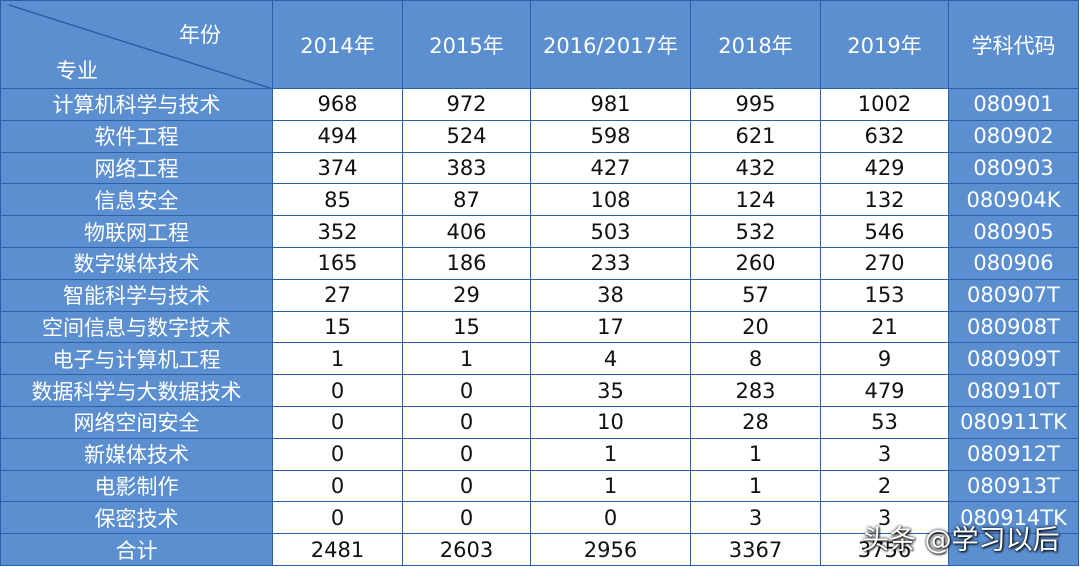 The height and width of the screenshot is (567, 1080). What do you see at coordinates (610, 44) in the screenshot?
I see `column-header: 2016/2017年` at bounding box center [610, 44].